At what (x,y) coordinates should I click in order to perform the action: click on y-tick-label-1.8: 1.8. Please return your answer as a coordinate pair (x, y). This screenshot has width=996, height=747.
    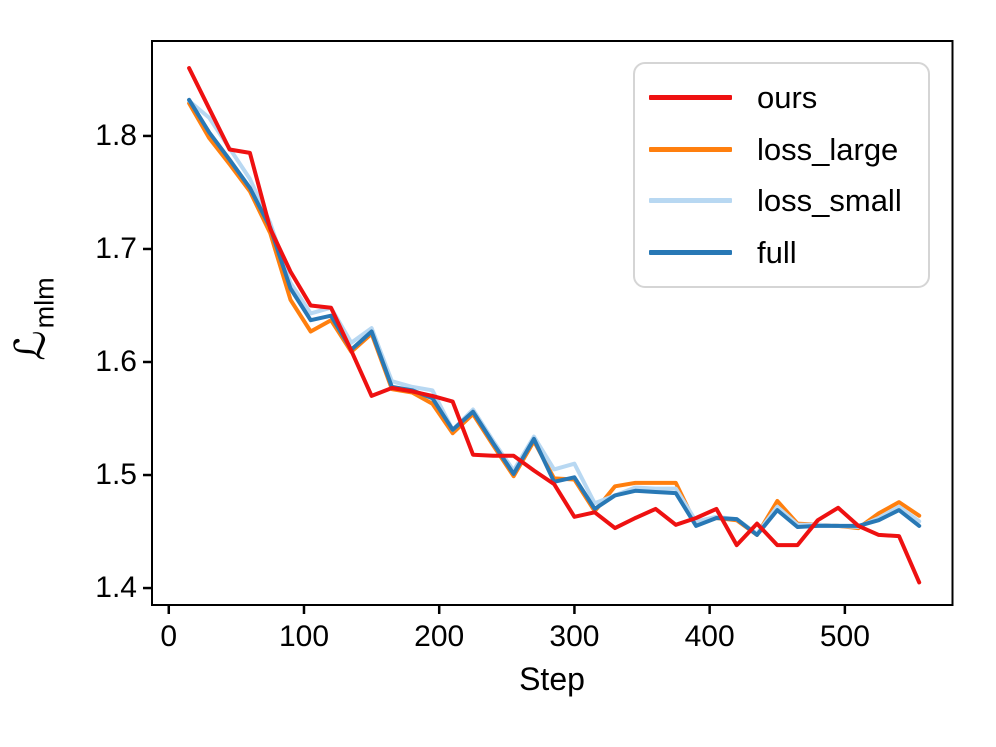
    Looking at the image, I should click on (116, 135).